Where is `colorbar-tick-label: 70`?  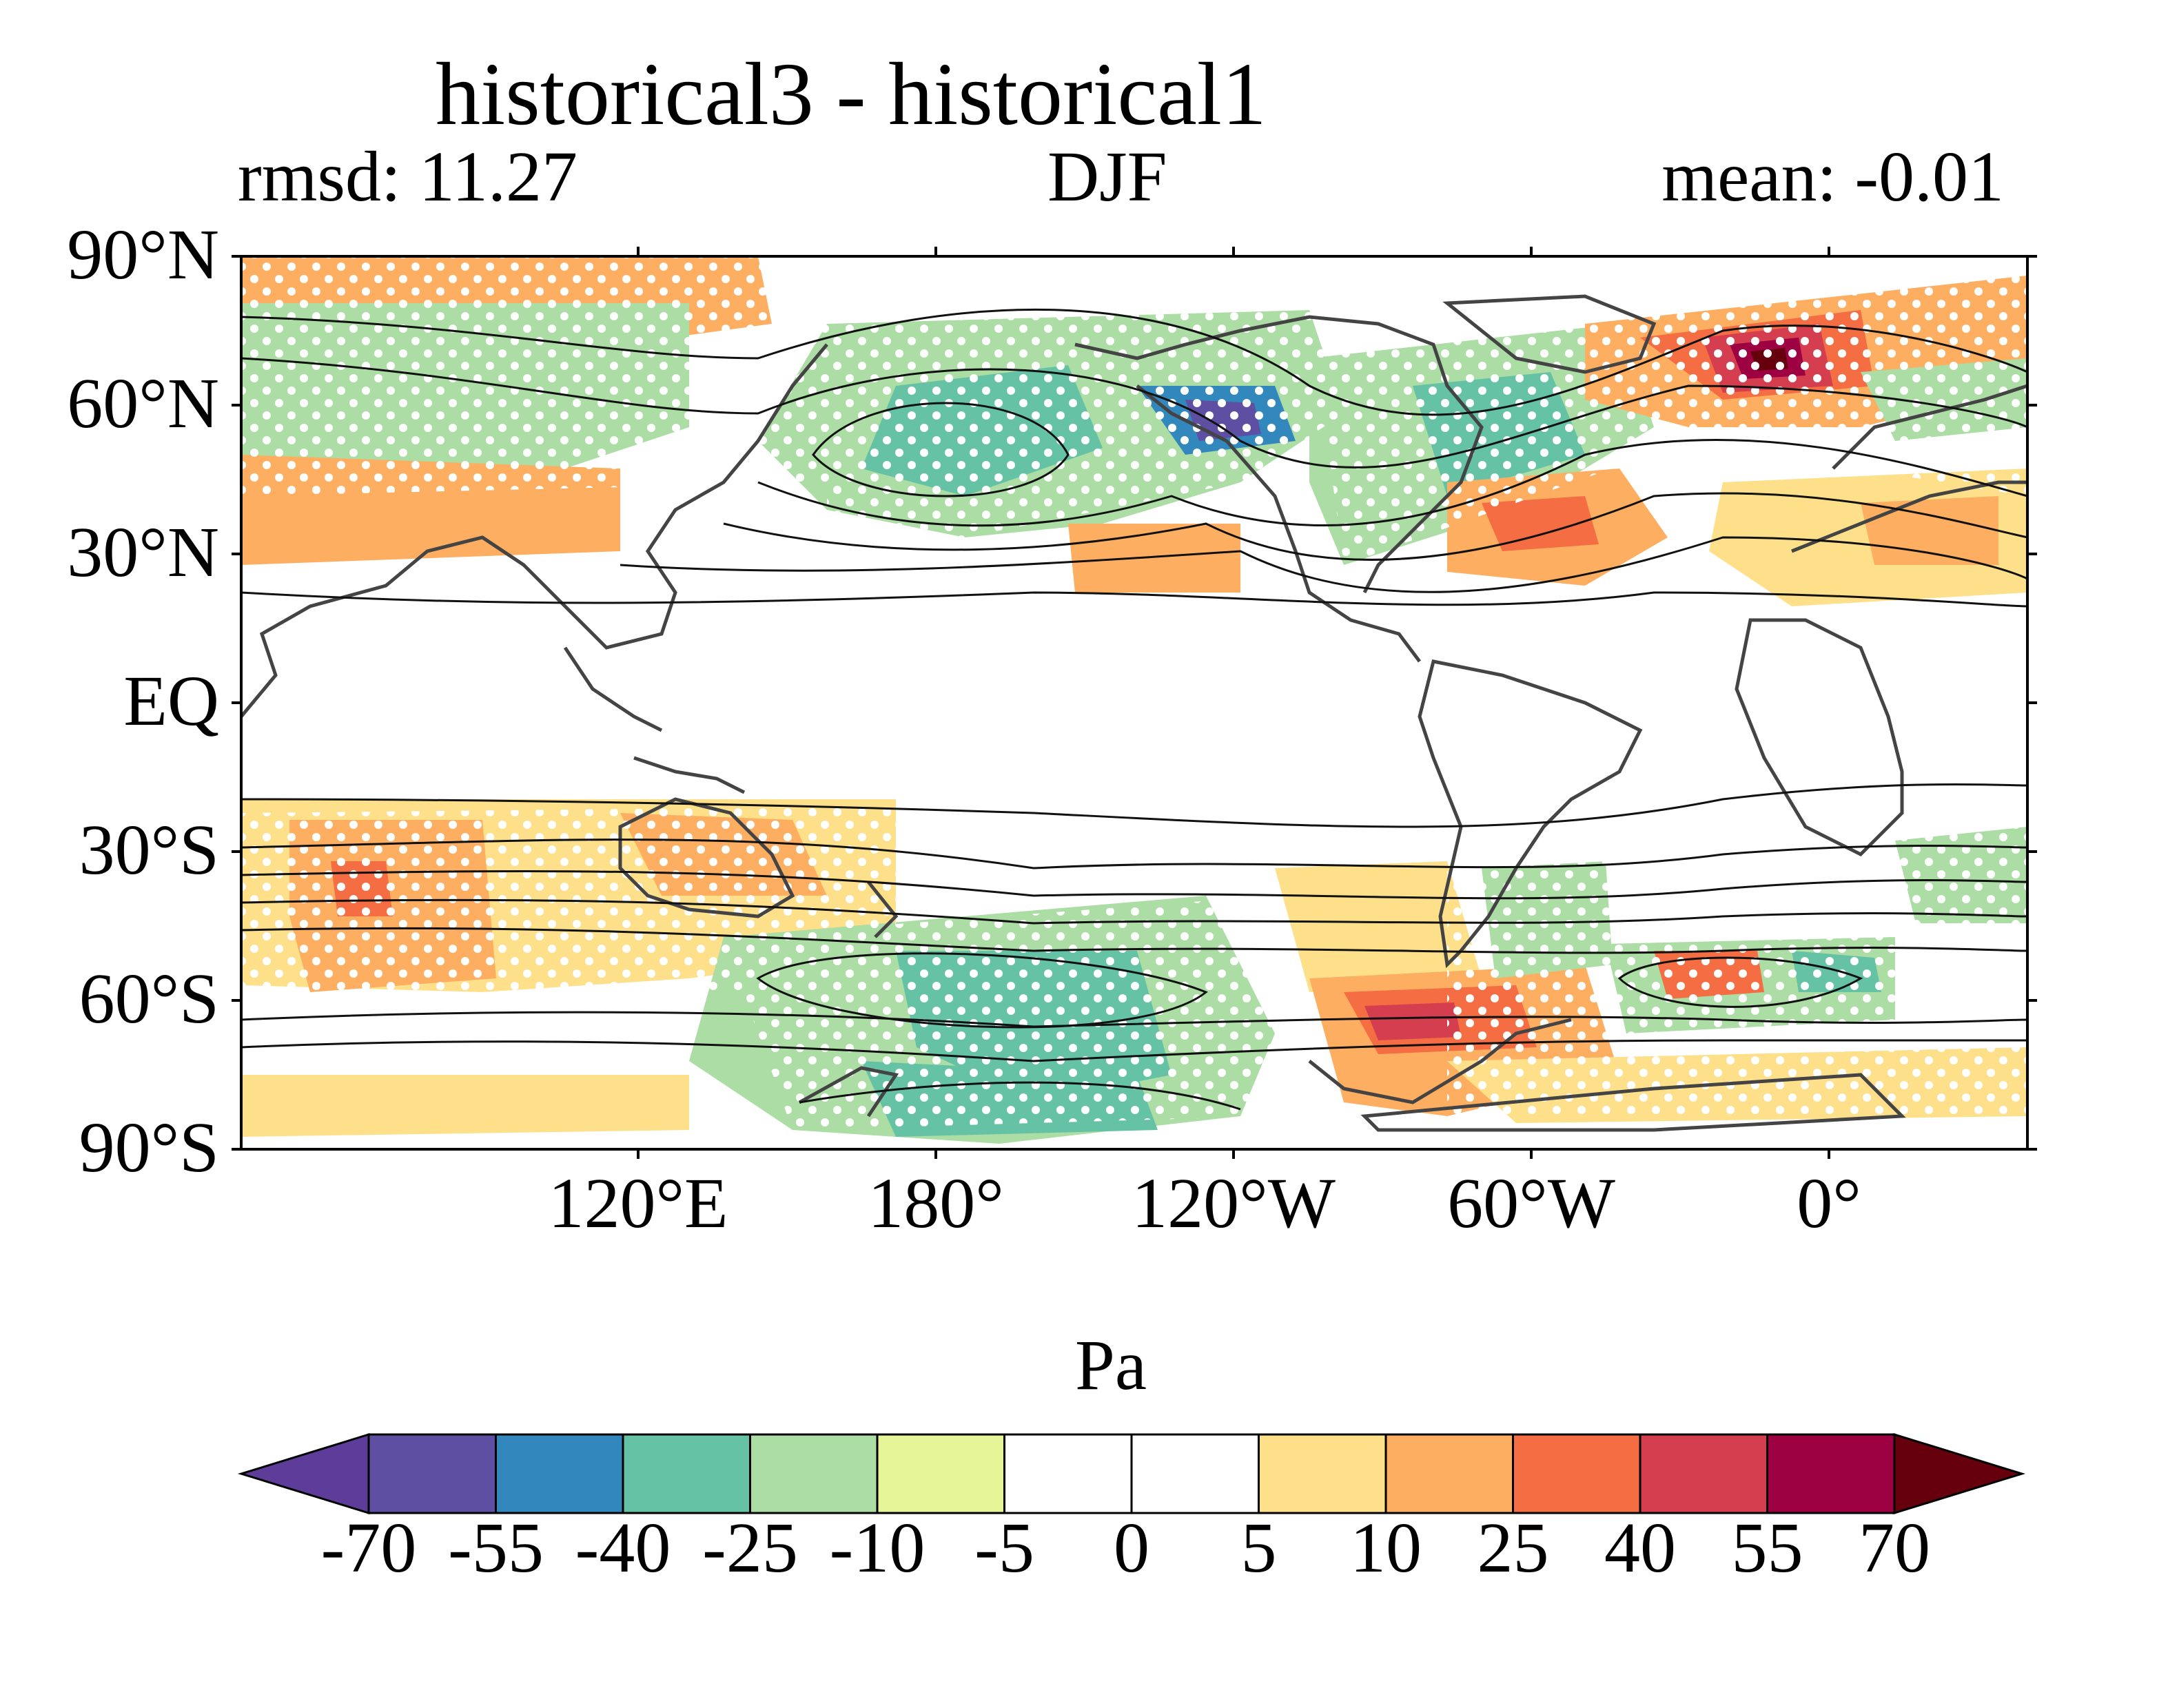
colorbar-tick-label: 70 is located at coordinates (1894, 1547).